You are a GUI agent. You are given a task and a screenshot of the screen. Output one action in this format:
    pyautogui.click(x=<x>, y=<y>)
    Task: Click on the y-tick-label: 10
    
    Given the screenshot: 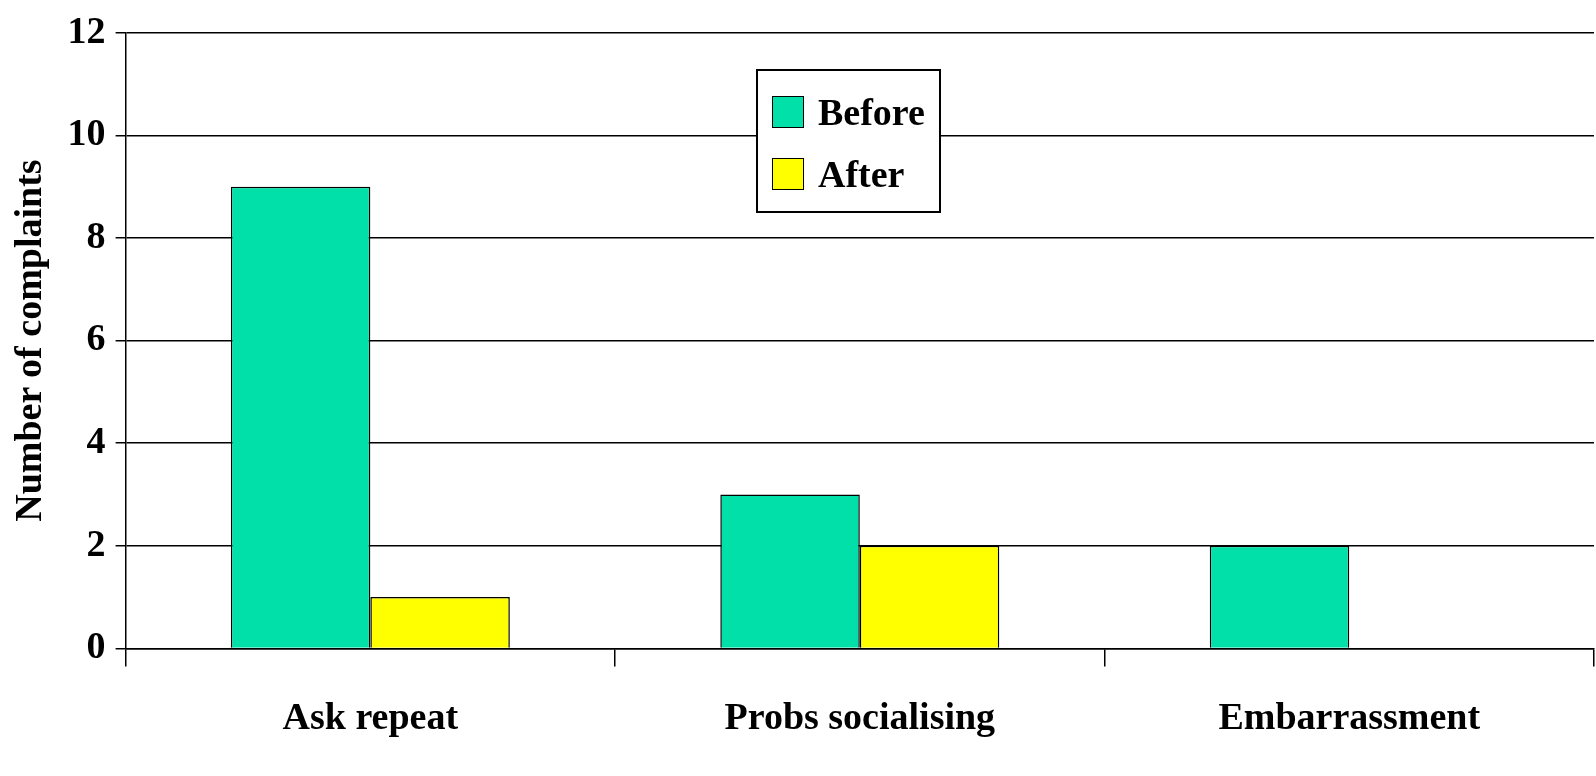 What is the action you would take?
    pyautogui.click(x=86, y=132)
    